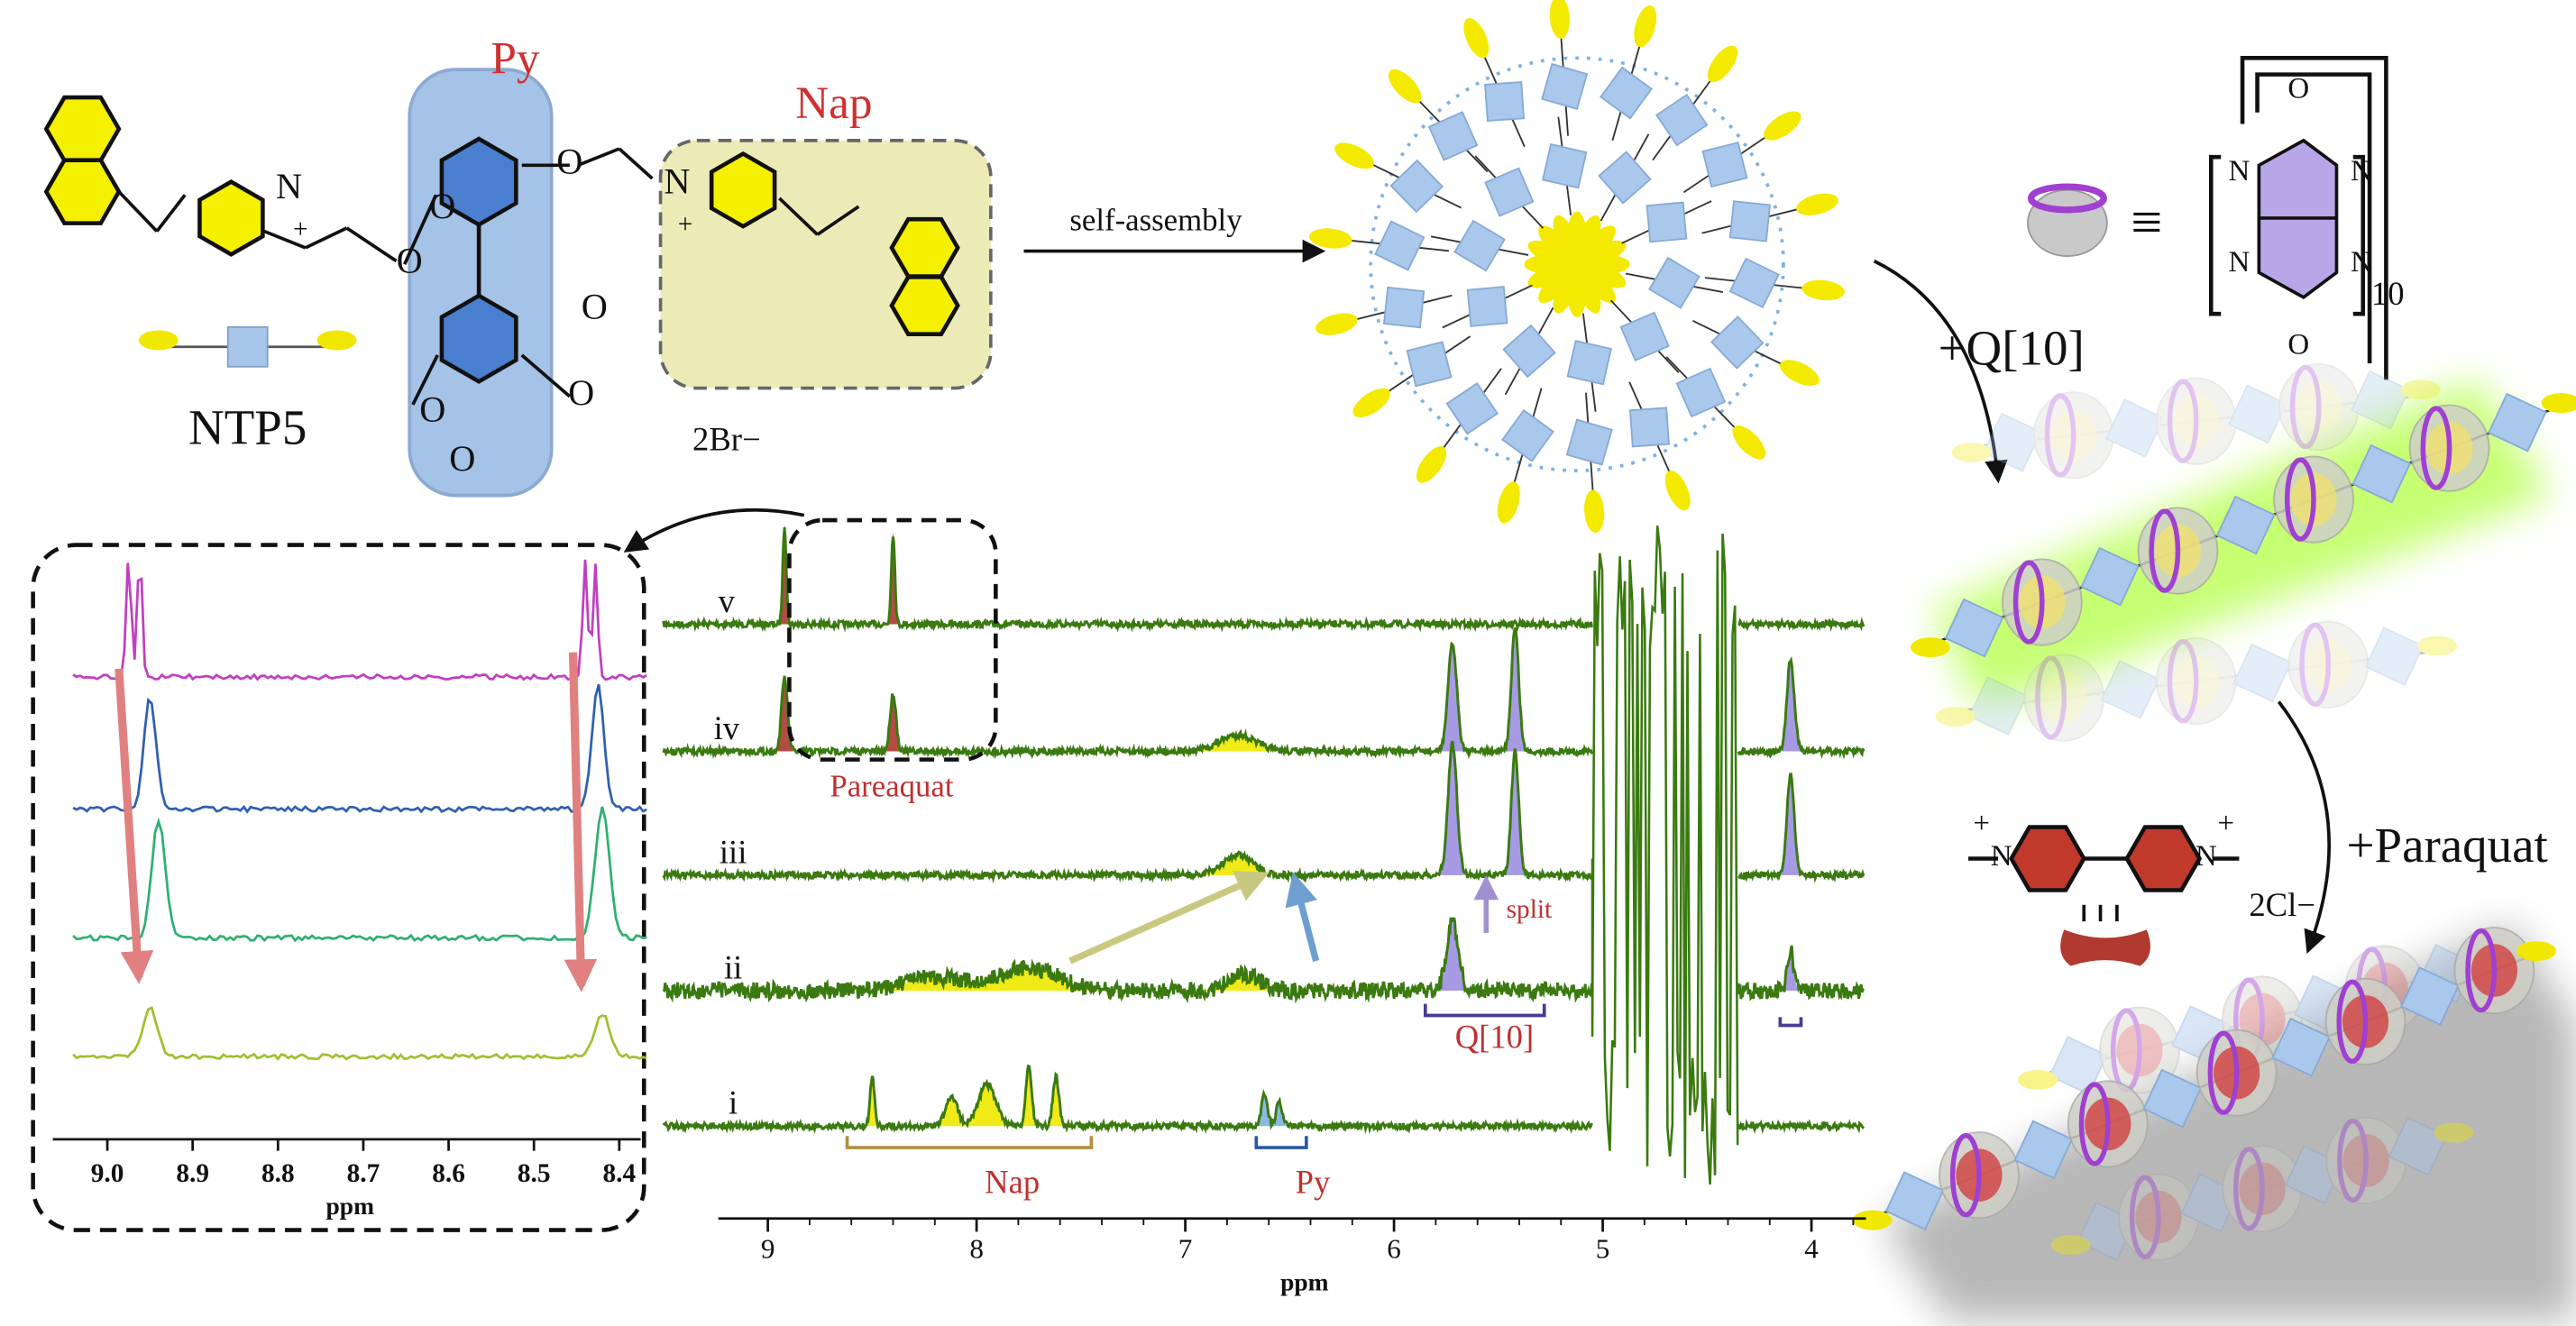 The height and width of the screenshot is (1326, 2576). Describe the element at coordinates (969, 1142) in the screenshot. I see `bracket` at that location.